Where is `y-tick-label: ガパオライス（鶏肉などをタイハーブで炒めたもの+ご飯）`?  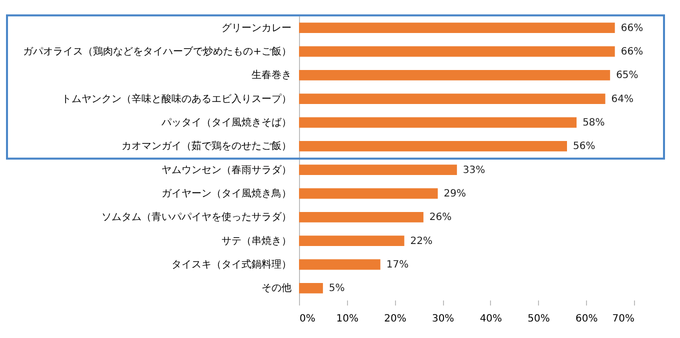
y-tick-label: ガパオライス（鶏肉などをタイハーブで炒めたもの+ご飯） is located at coordinates (157, 52).